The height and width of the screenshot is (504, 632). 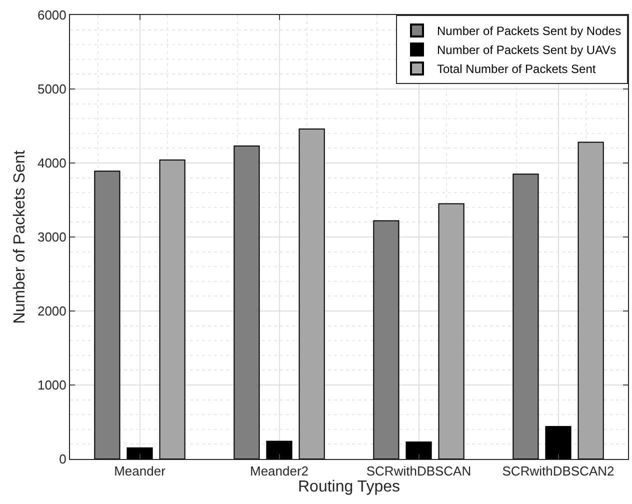 What do you see at coordinates (349, 487) in the screenshot?
I see `x-axis-title: Routing Types` at bounding box center [349, 487].